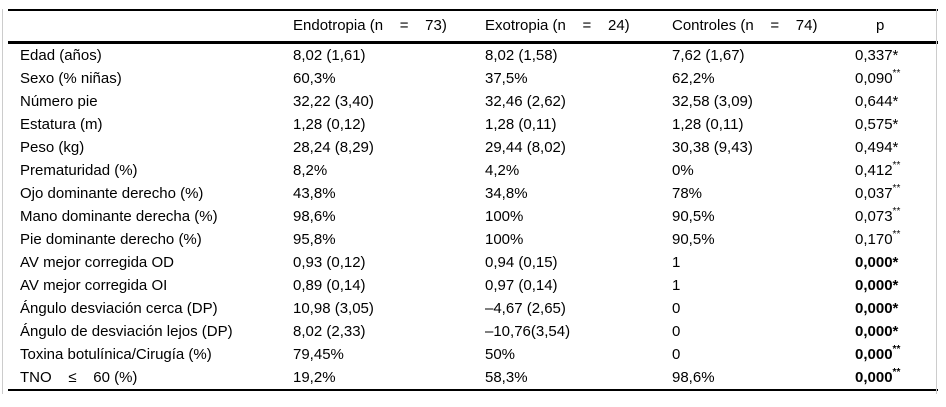  What do you see at coordinates (329, 285) in the screenshot?
I see `cell-endotropia: 0,89 (0,14)` at bounding box center [329, 285].